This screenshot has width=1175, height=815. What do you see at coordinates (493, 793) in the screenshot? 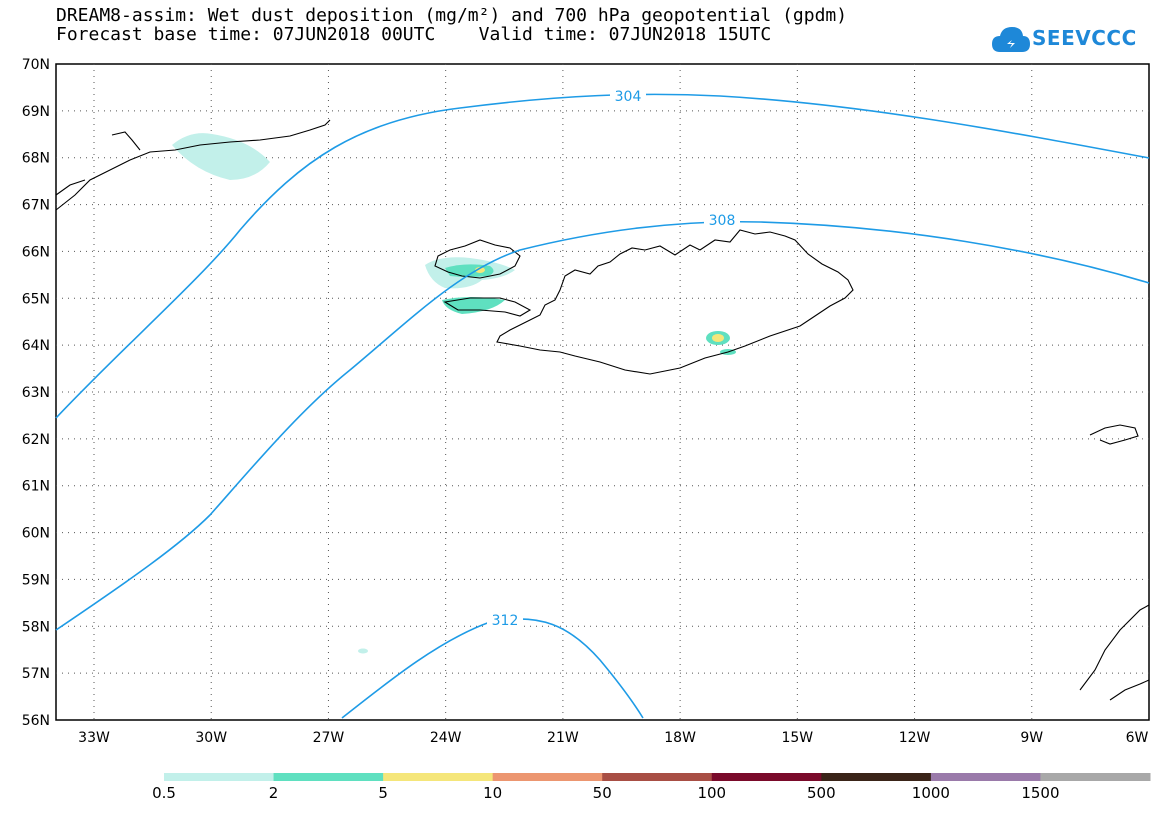
I see `legend-label: 10` at bounding box center [493, 793].